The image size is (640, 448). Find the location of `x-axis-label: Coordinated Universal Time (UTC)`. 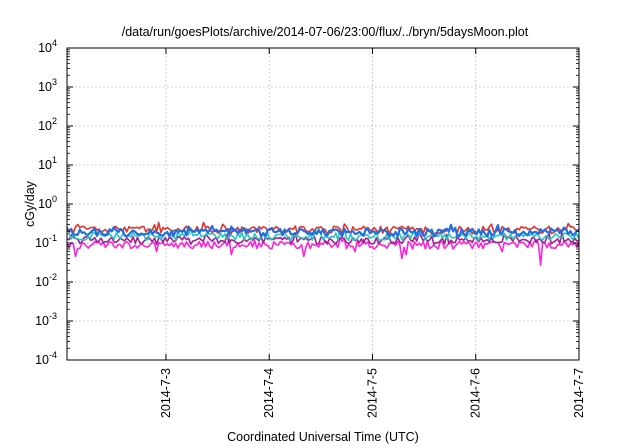

x-axis-label: Coordinated Universal Time (UTC) is located at coordinates (323, 437).